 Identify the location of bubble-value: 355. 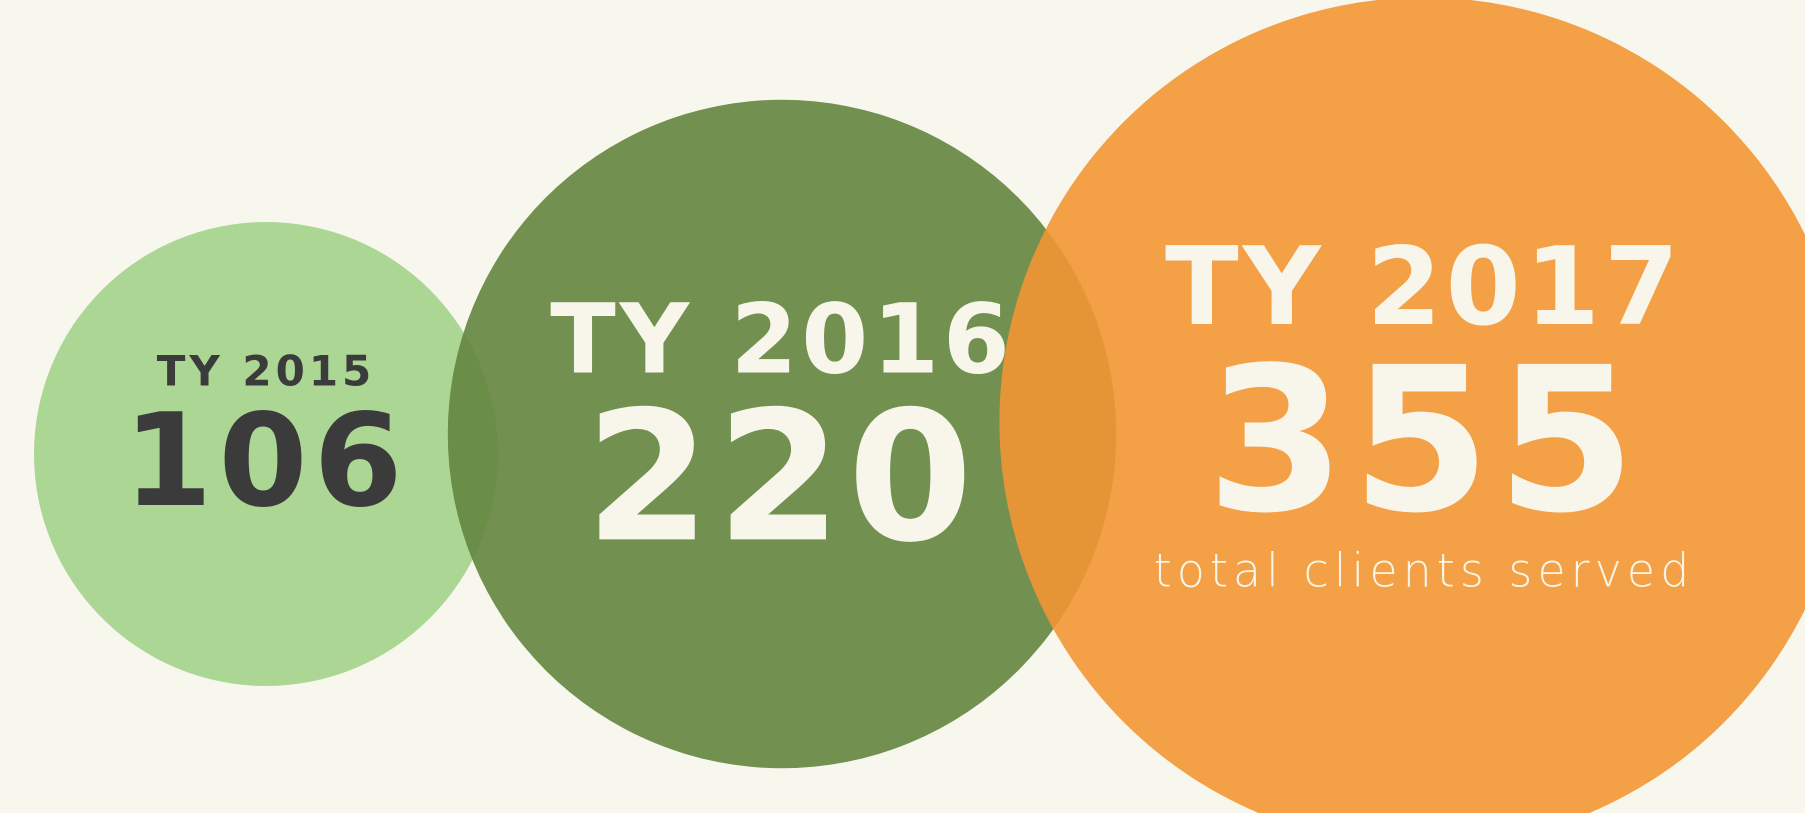
(1423, 441).